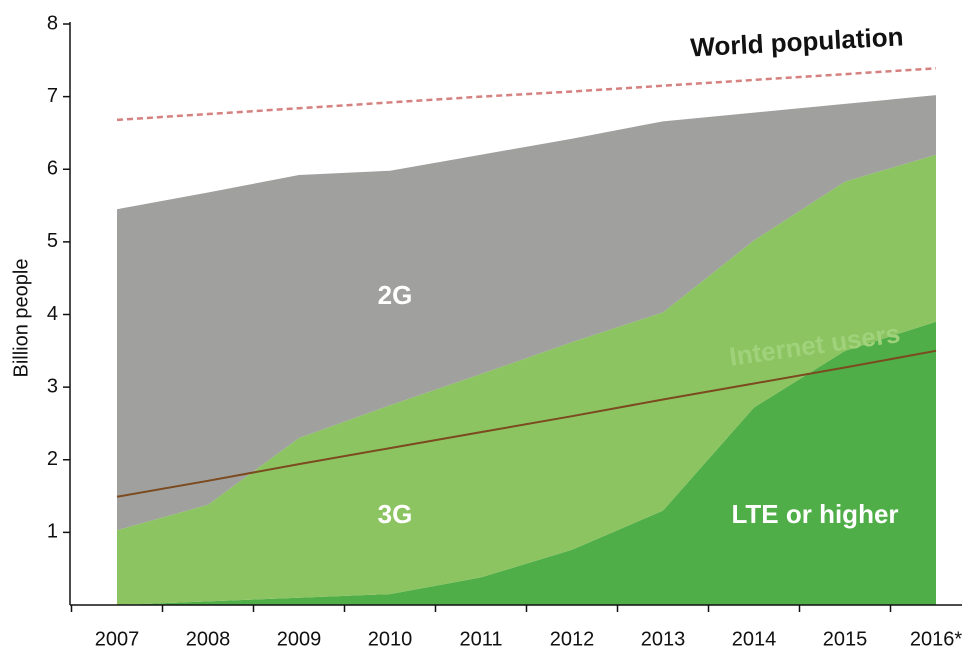 This screenshot has width=973, height=654. I want to click on x-tick-label: 2012, so click(572, 639).